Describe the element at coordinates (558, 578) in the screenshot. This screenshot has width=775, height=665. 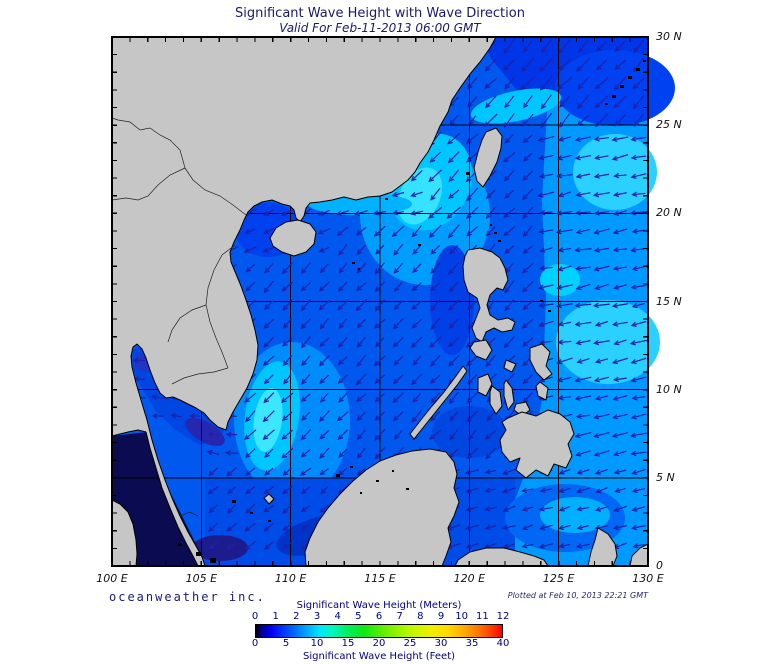
I see `x-tick-label: 125 E` at that location.